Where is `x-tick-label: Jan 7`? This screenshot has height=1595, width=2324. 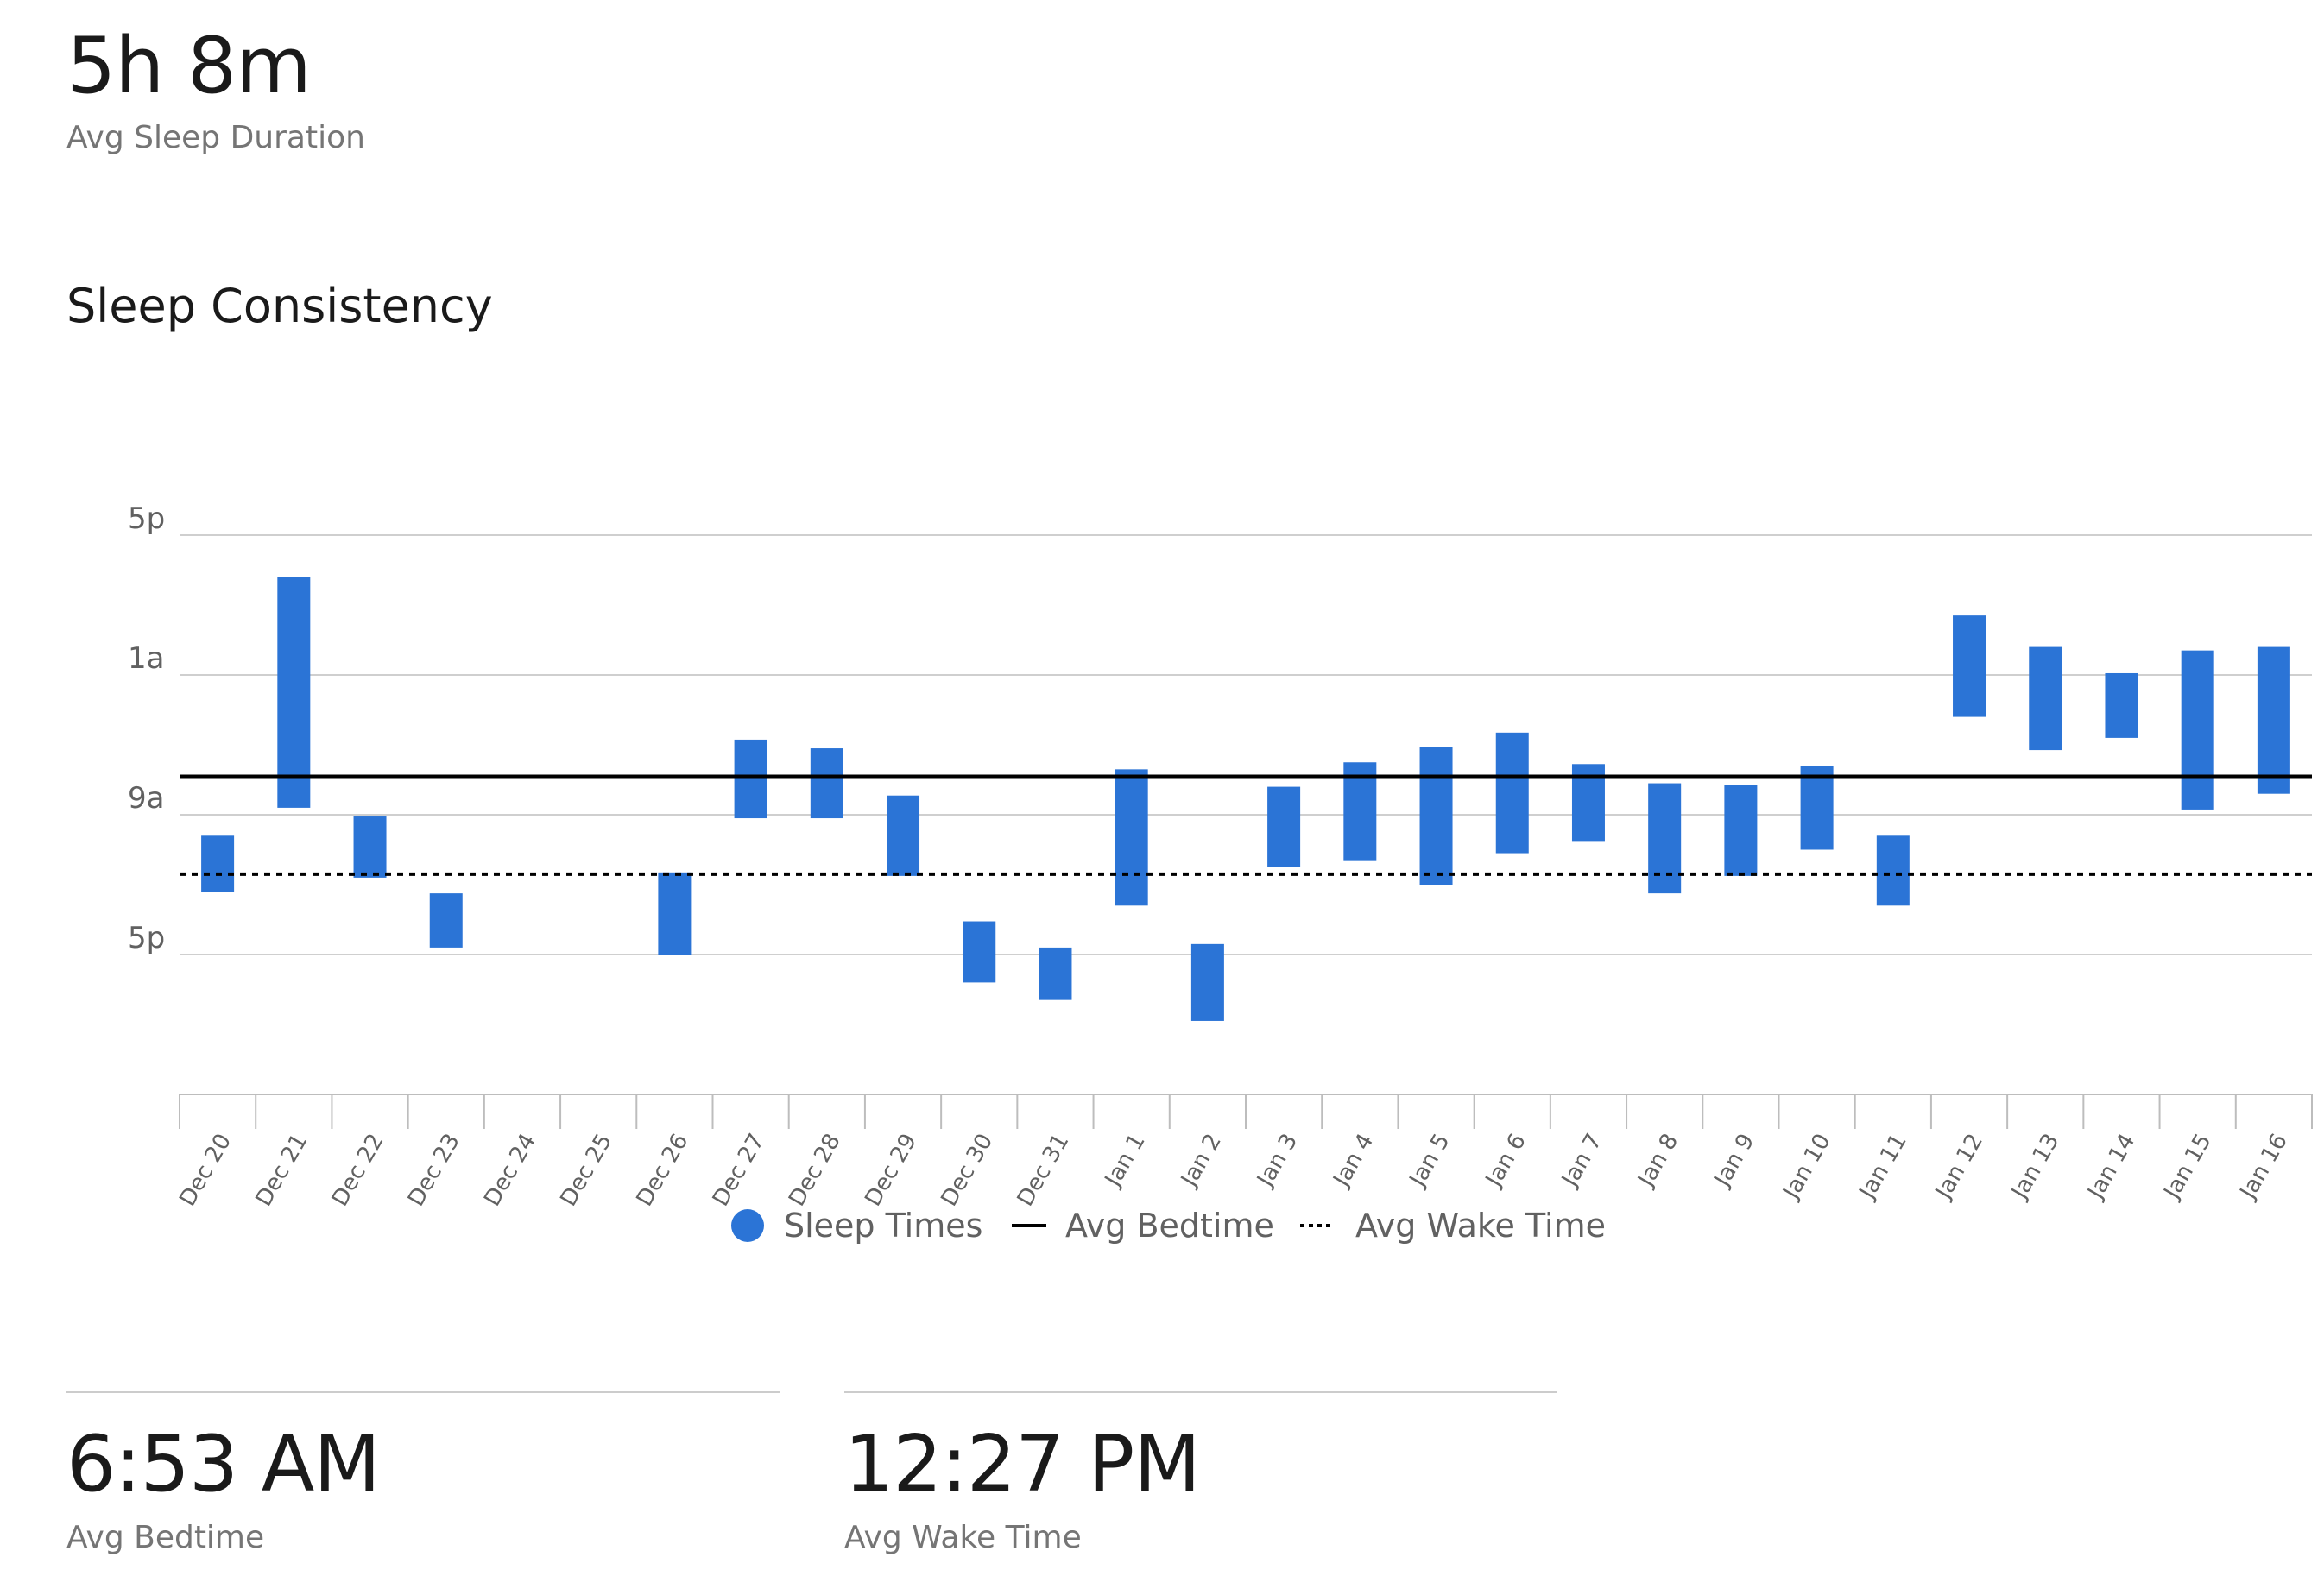 x-tick-label: Jan 7 is located at coordinates (1582, 1162).